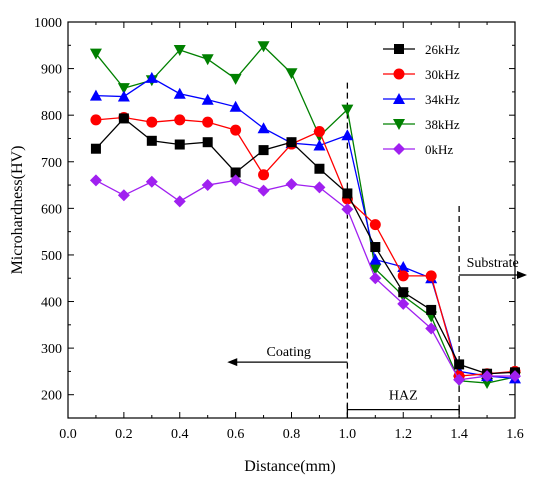 This screenshot has height=481, width=550. What do you see at coordinates (48, 23) in the screenshot?
I see `y-tick-label: 1000` at bounding box center [48, 23].